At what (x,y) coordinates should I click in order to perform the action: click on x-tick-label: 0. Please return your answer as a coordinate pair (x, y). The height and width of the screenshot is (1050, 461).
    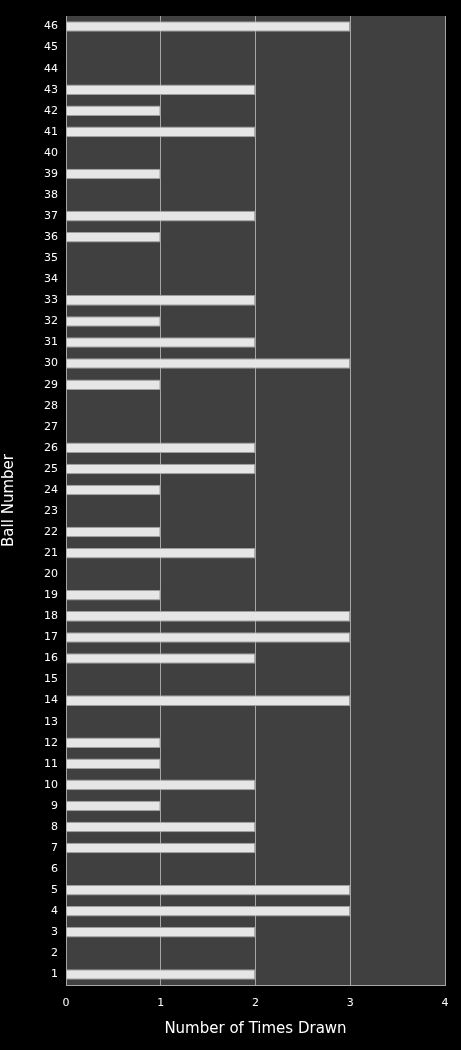
    Looking at the image, I should click on (66, 1003).